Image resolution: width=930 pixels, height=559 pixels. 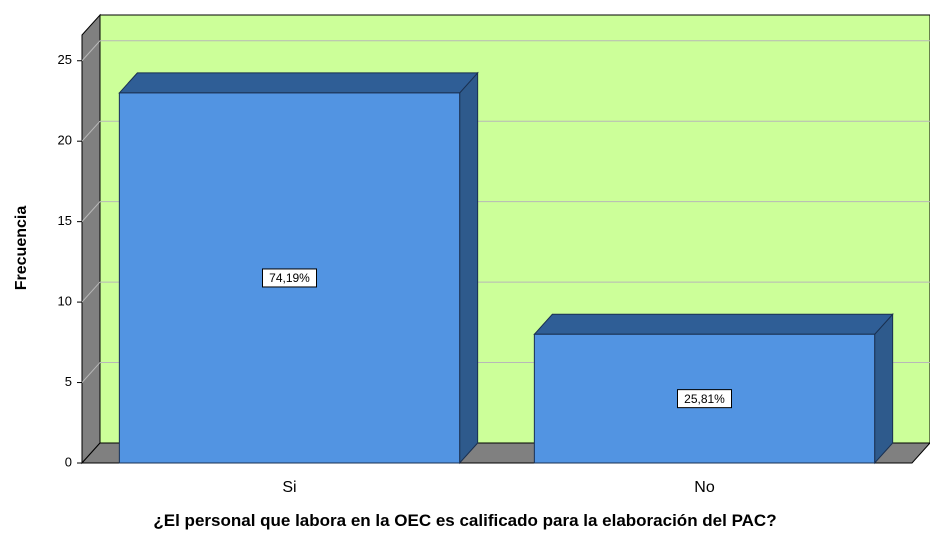 What do you see at coordinates (65, 220) in the screenshot?
I see `y-tick-label: 15` at bounding box center [65, 220].